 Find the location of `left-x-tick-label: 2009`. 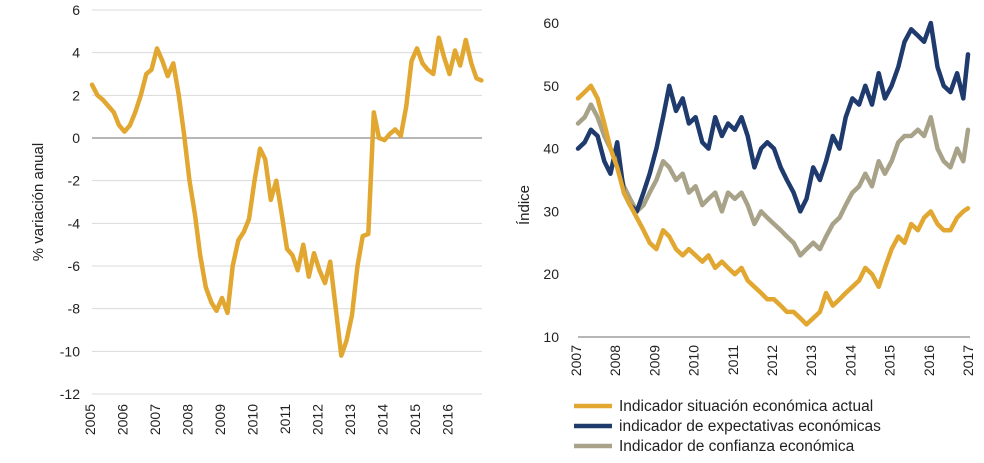

left-x-tick-label: 2009 is located at coordinates (220, 419).